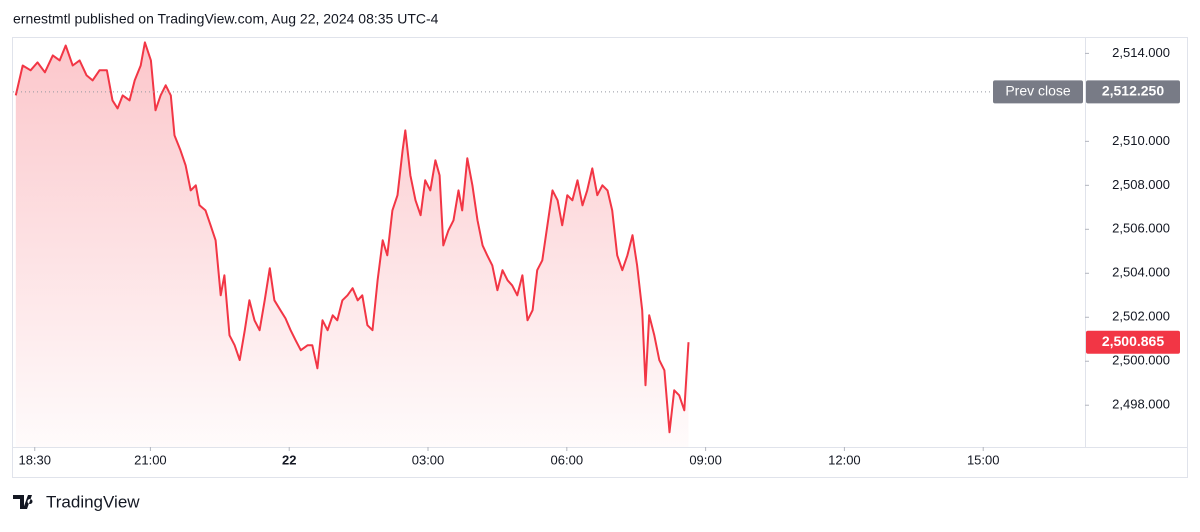 The height and width of the screenshot is (532, 1200). What do you see at coordinates (1141, 184) in the screenshot?
I see `y-tick-label: 2,508.000` at bounding box center [1141, 184].